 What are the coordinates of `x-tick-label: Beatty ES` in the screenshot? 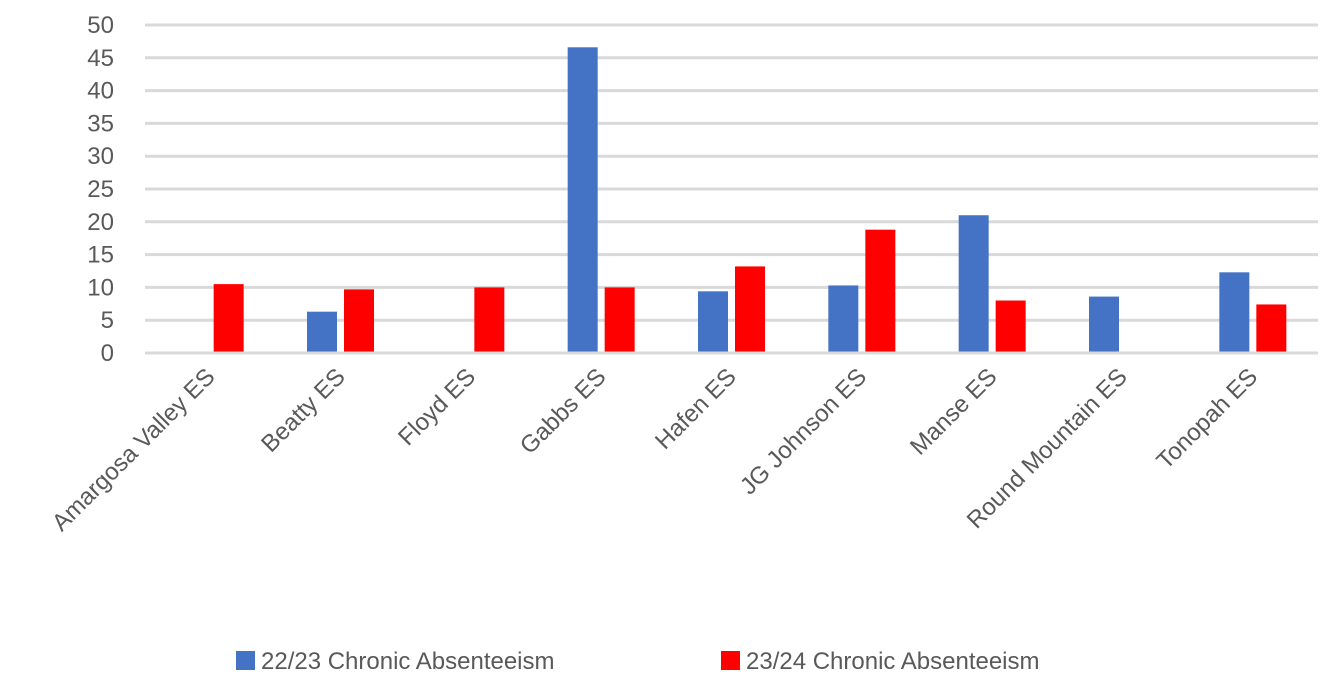 It's located at (303, 410).